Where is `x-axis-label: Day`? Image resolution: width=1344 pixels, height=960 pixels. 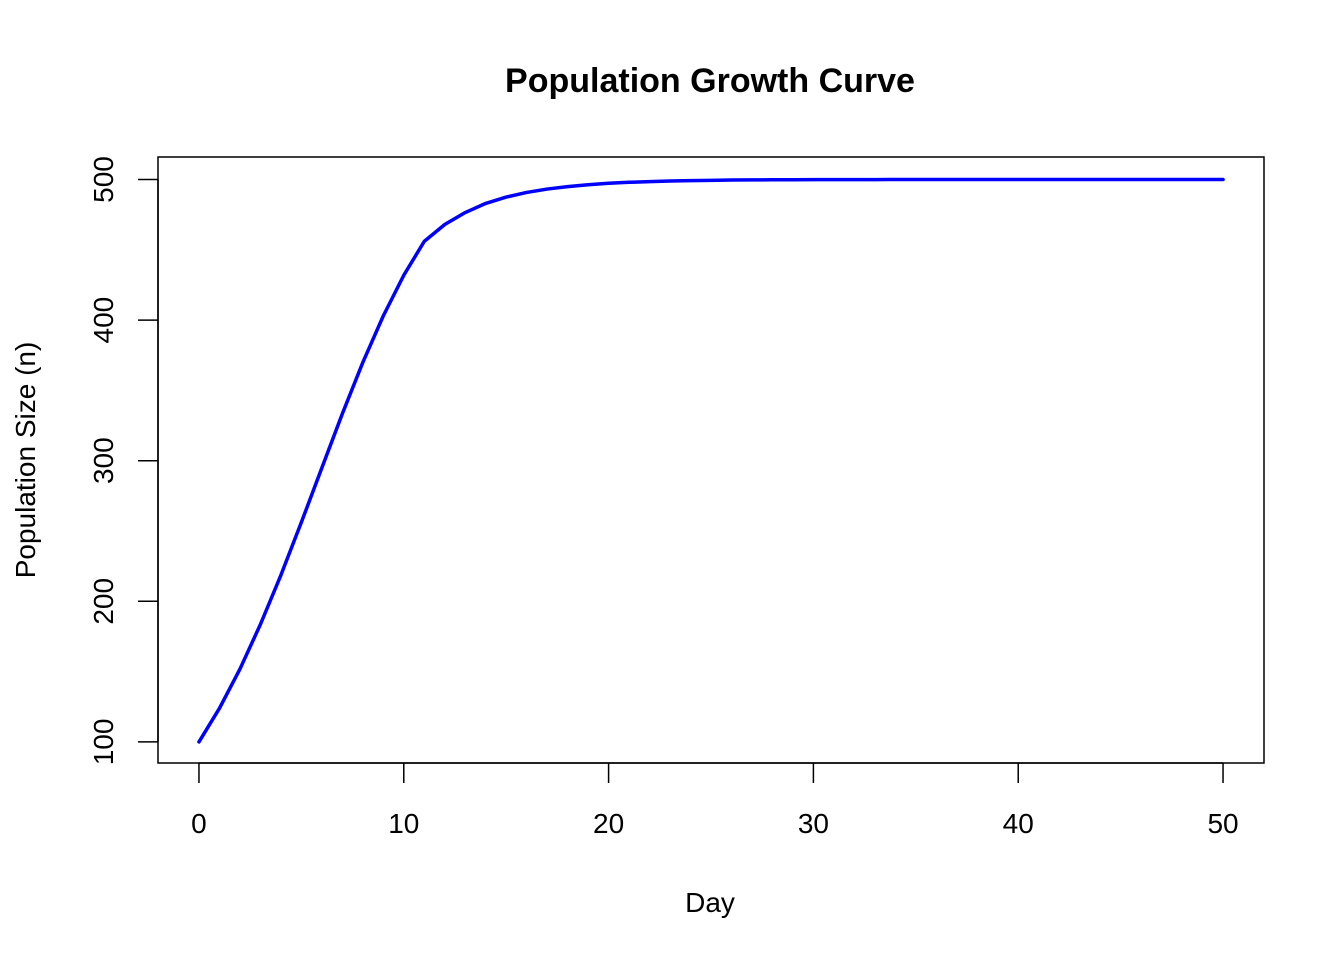 x-axis-label: Day is located at coordinates (710, 902).